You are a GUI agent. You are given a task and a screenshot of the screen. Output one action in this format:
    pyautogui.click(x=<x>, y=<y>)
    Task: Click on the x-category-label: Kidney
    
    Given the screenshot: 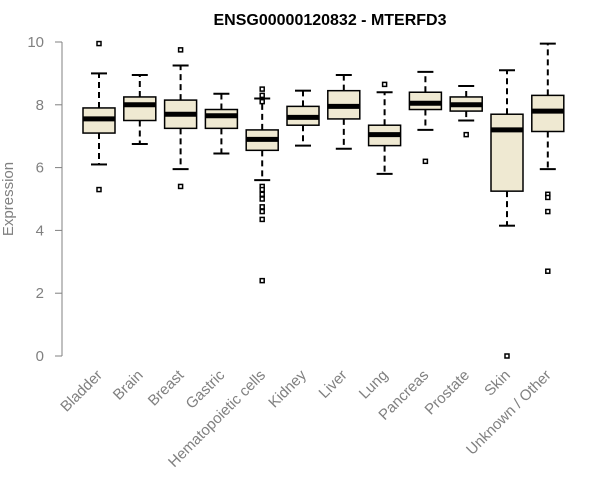 What is the action you would take?
    pyautogui.click(x=287, y=388)
    